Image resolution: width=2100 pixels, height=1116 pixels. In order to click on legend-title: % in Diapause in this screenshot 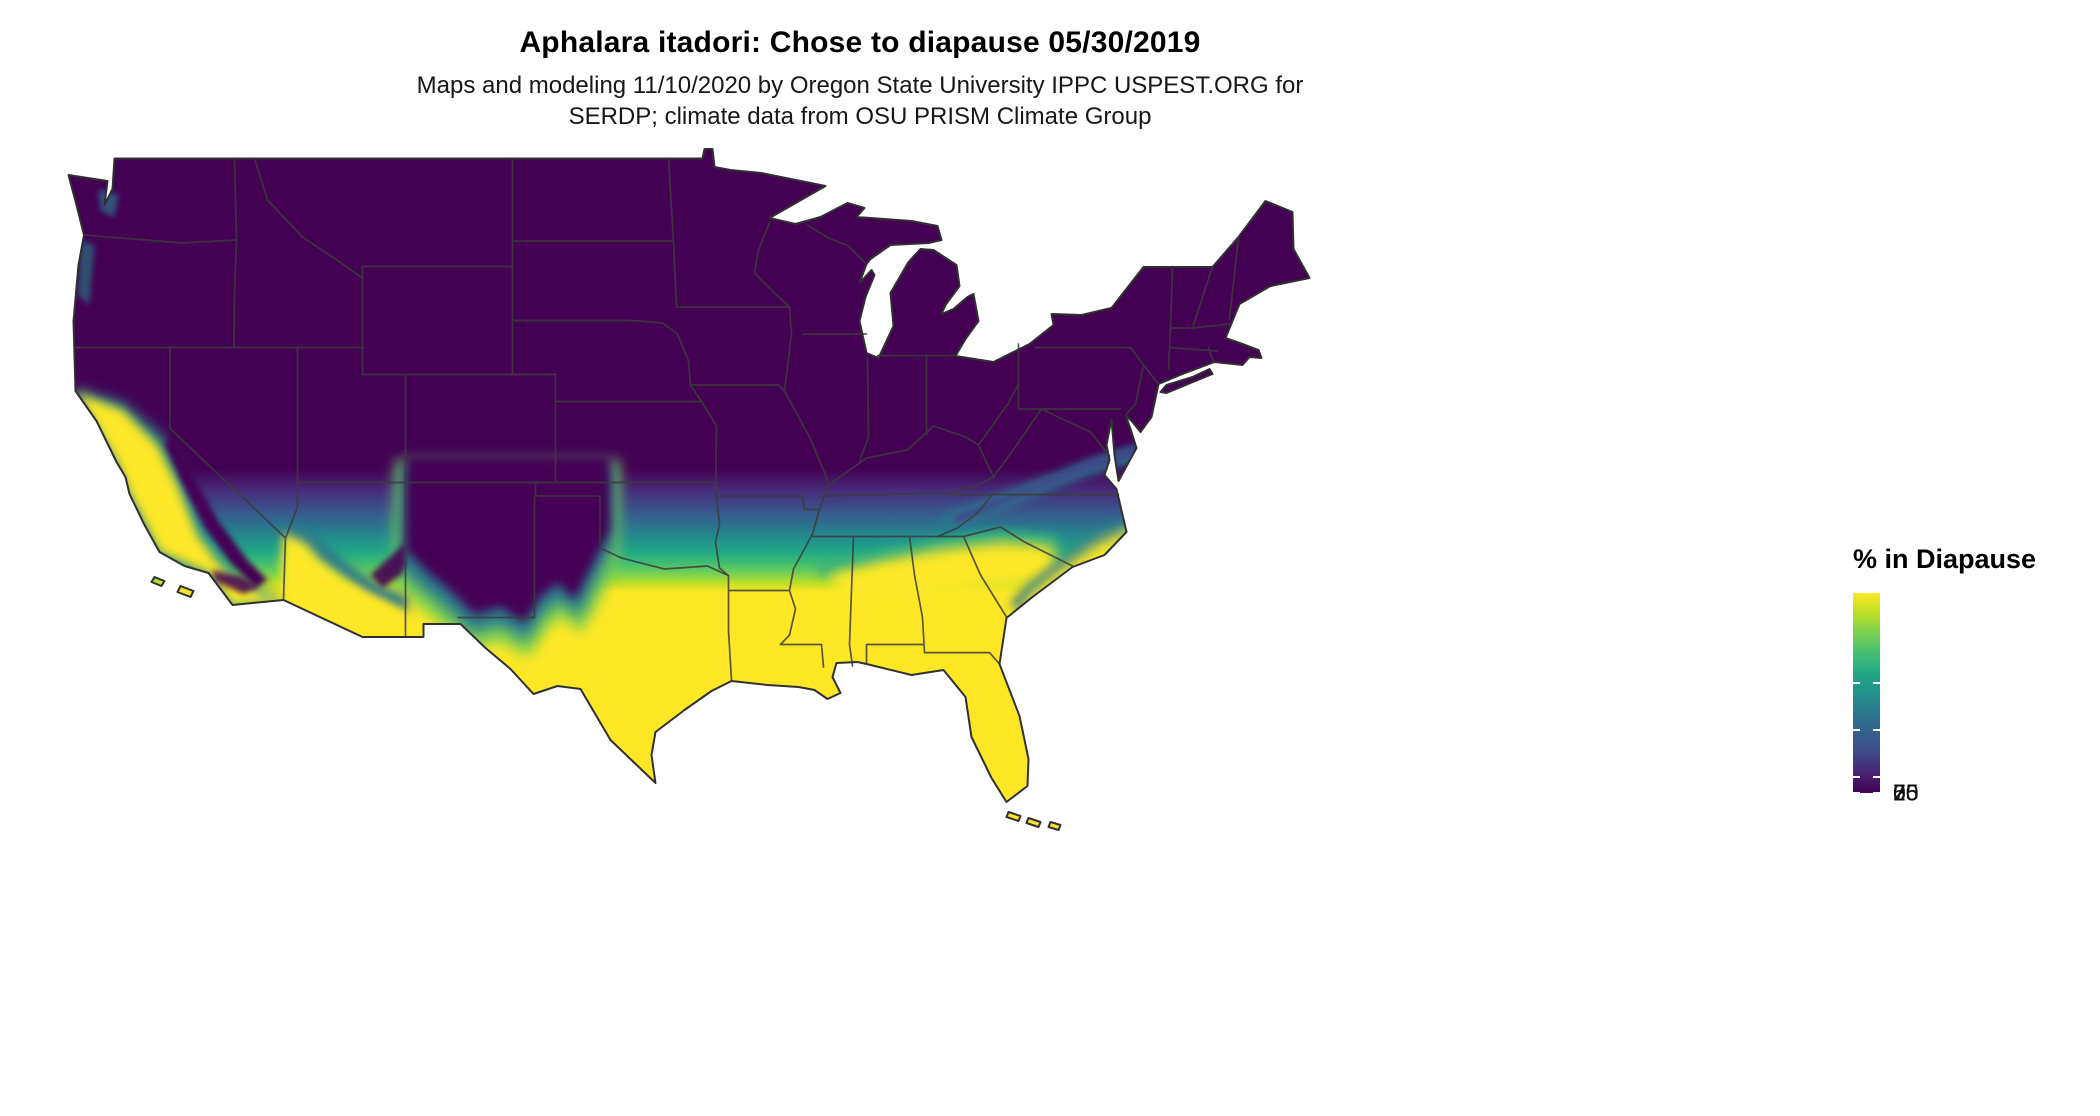, I will do `click(1945, 559)`.